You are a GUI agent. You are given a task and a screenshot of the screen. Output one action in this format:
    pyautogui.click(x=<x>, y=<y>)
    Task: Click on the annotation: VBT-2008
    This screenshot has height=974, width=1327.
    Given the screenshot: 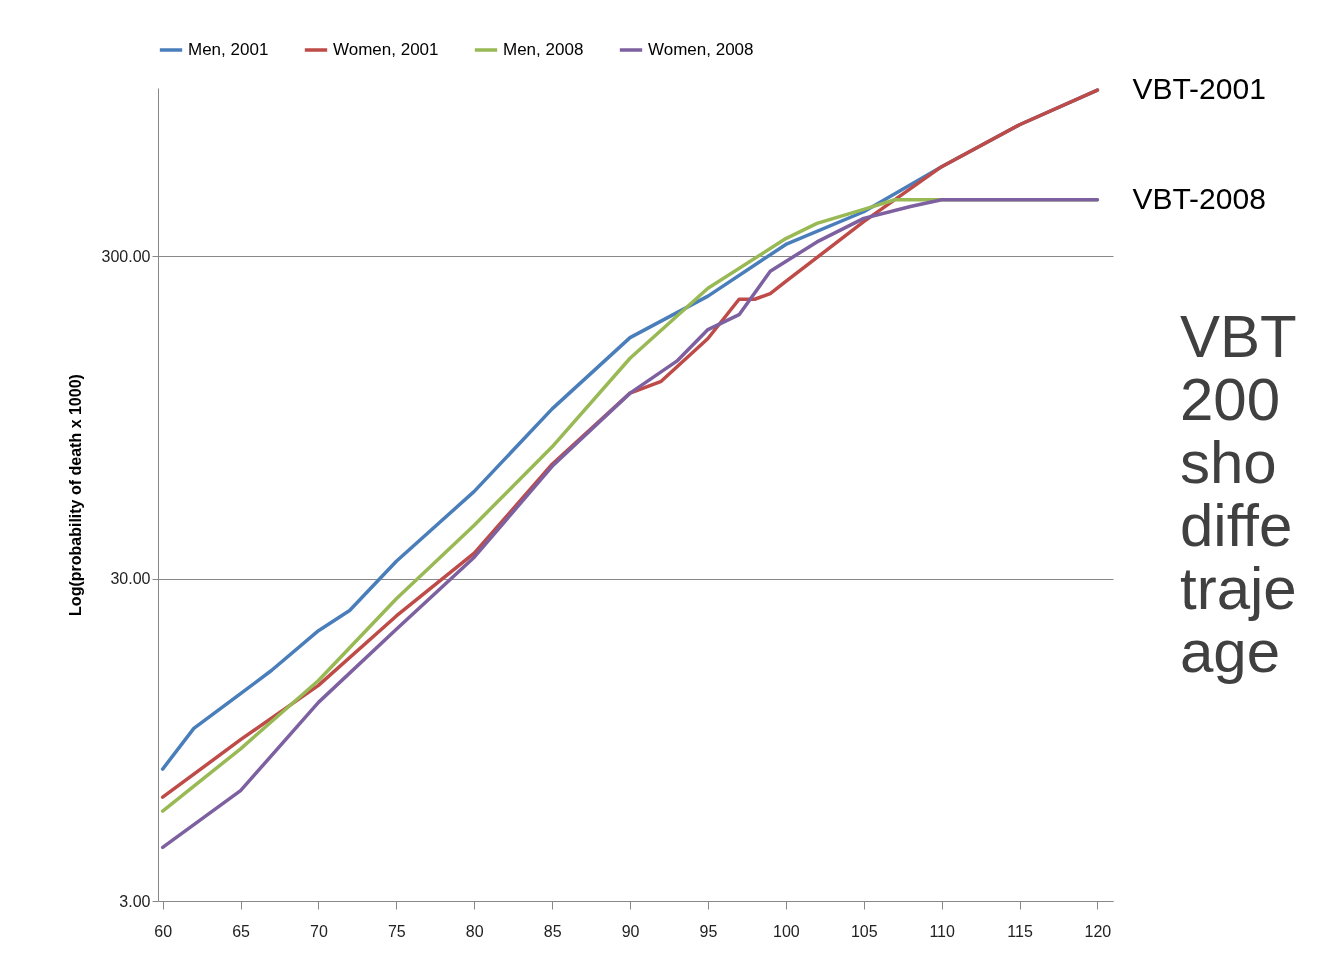 What is the action you would take?
    pyautogui.click(x=1199, y=198)
    